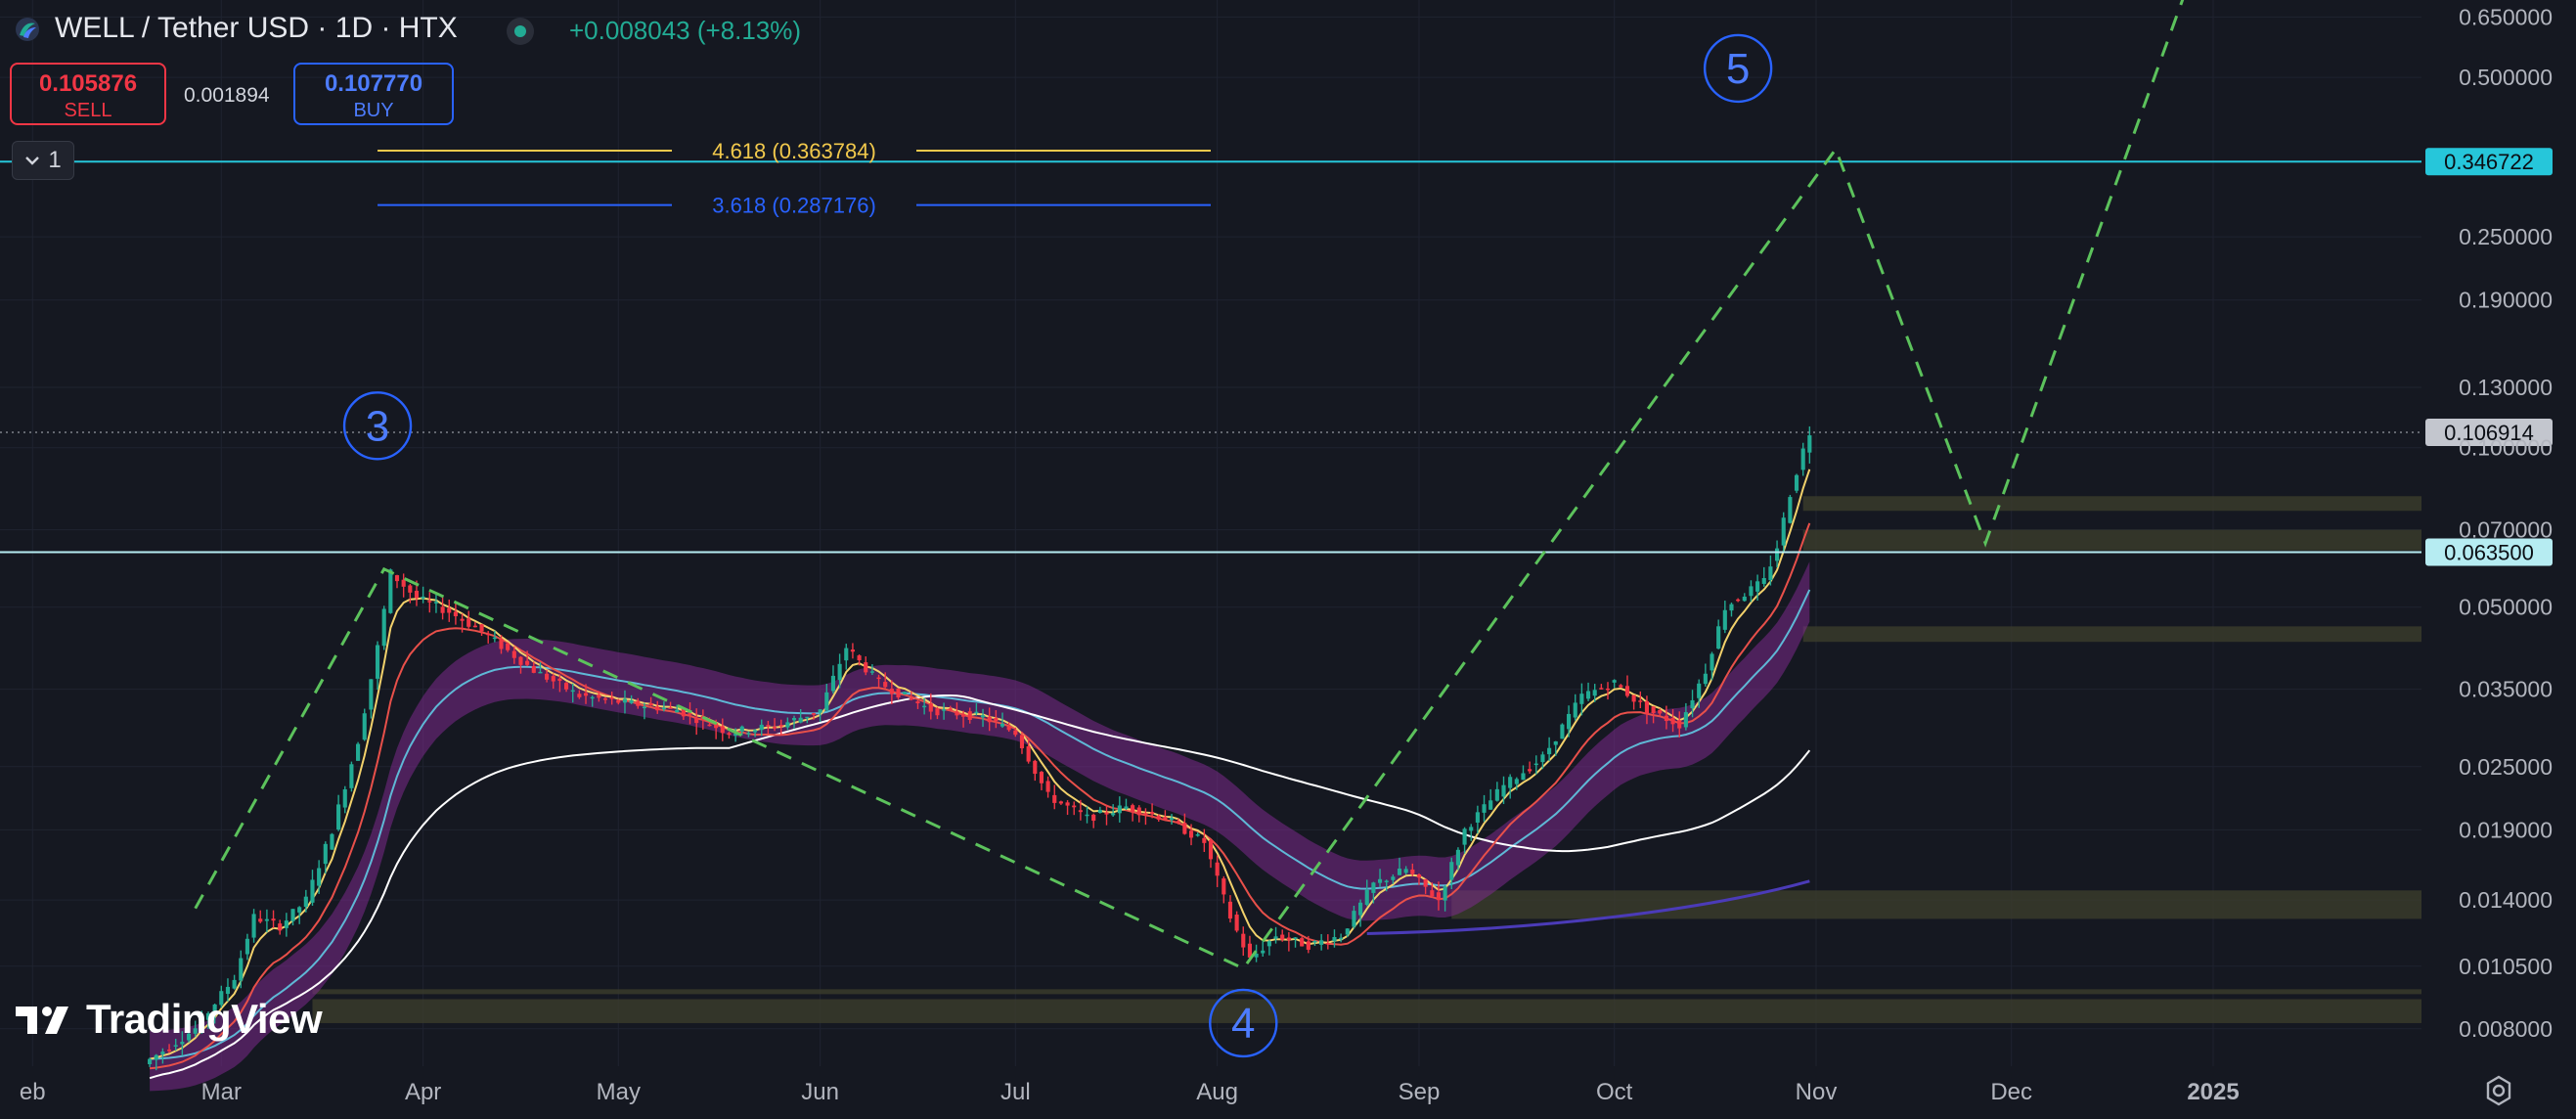  I want to click on x-tick-label: 2025, so click(2213, 1092).